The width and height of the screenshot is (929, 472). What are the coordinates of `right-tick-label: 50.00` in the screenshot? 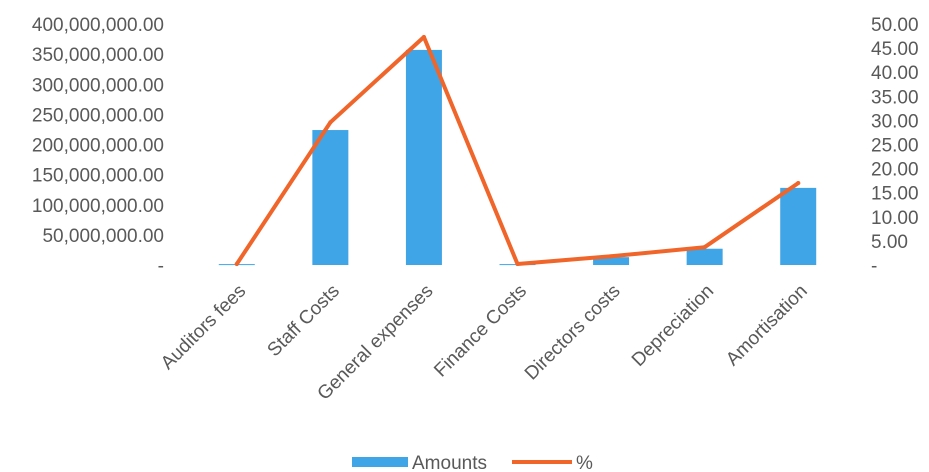 It's located at (895, 25).